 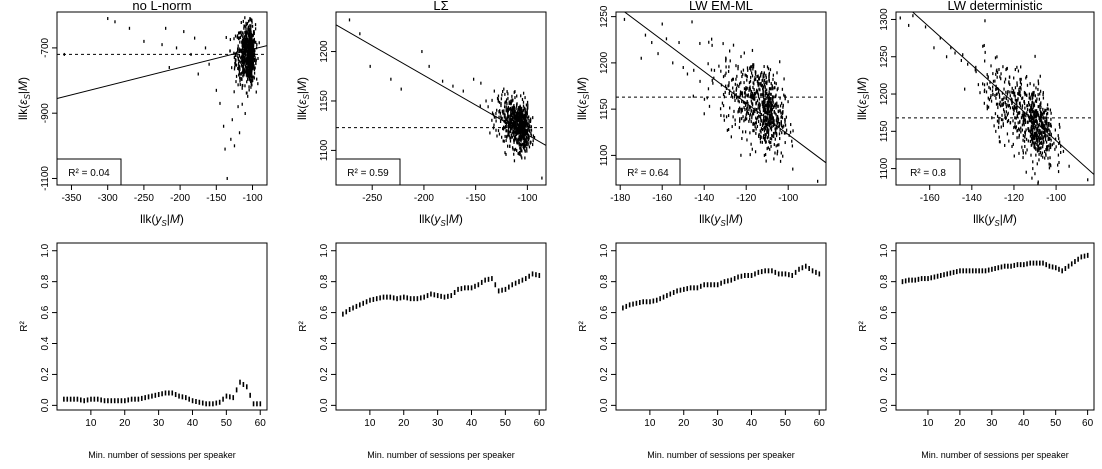 I want to click on panel-2-r2-label: R² = 0.59, so click(x=368, y=173).